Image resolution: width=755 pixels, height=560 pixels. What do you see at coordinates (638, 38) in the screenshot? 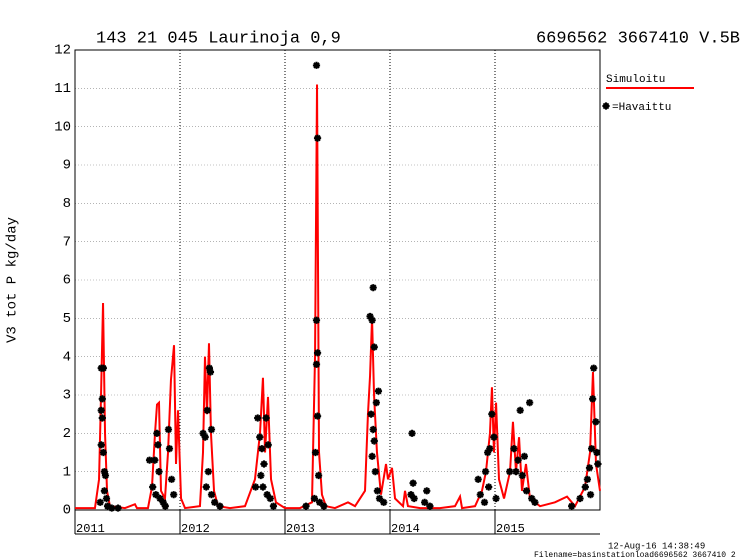
I see `chart-subtitle: 6696562 3667410 V.5B` at bounding box center [638, 38].